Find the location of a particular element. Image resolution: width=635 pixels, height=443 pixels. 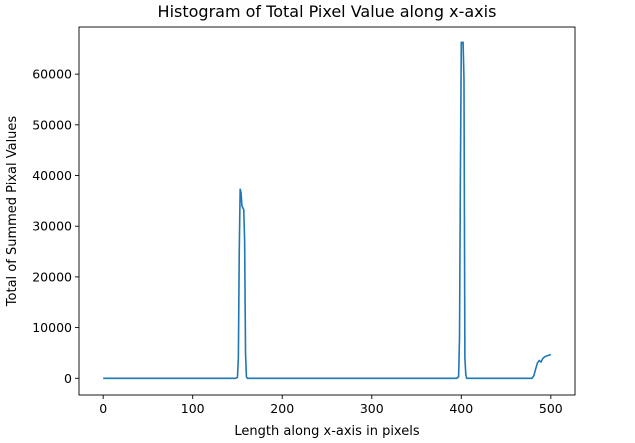

y-tick-label: 0 is located at coordinates (68, 378).